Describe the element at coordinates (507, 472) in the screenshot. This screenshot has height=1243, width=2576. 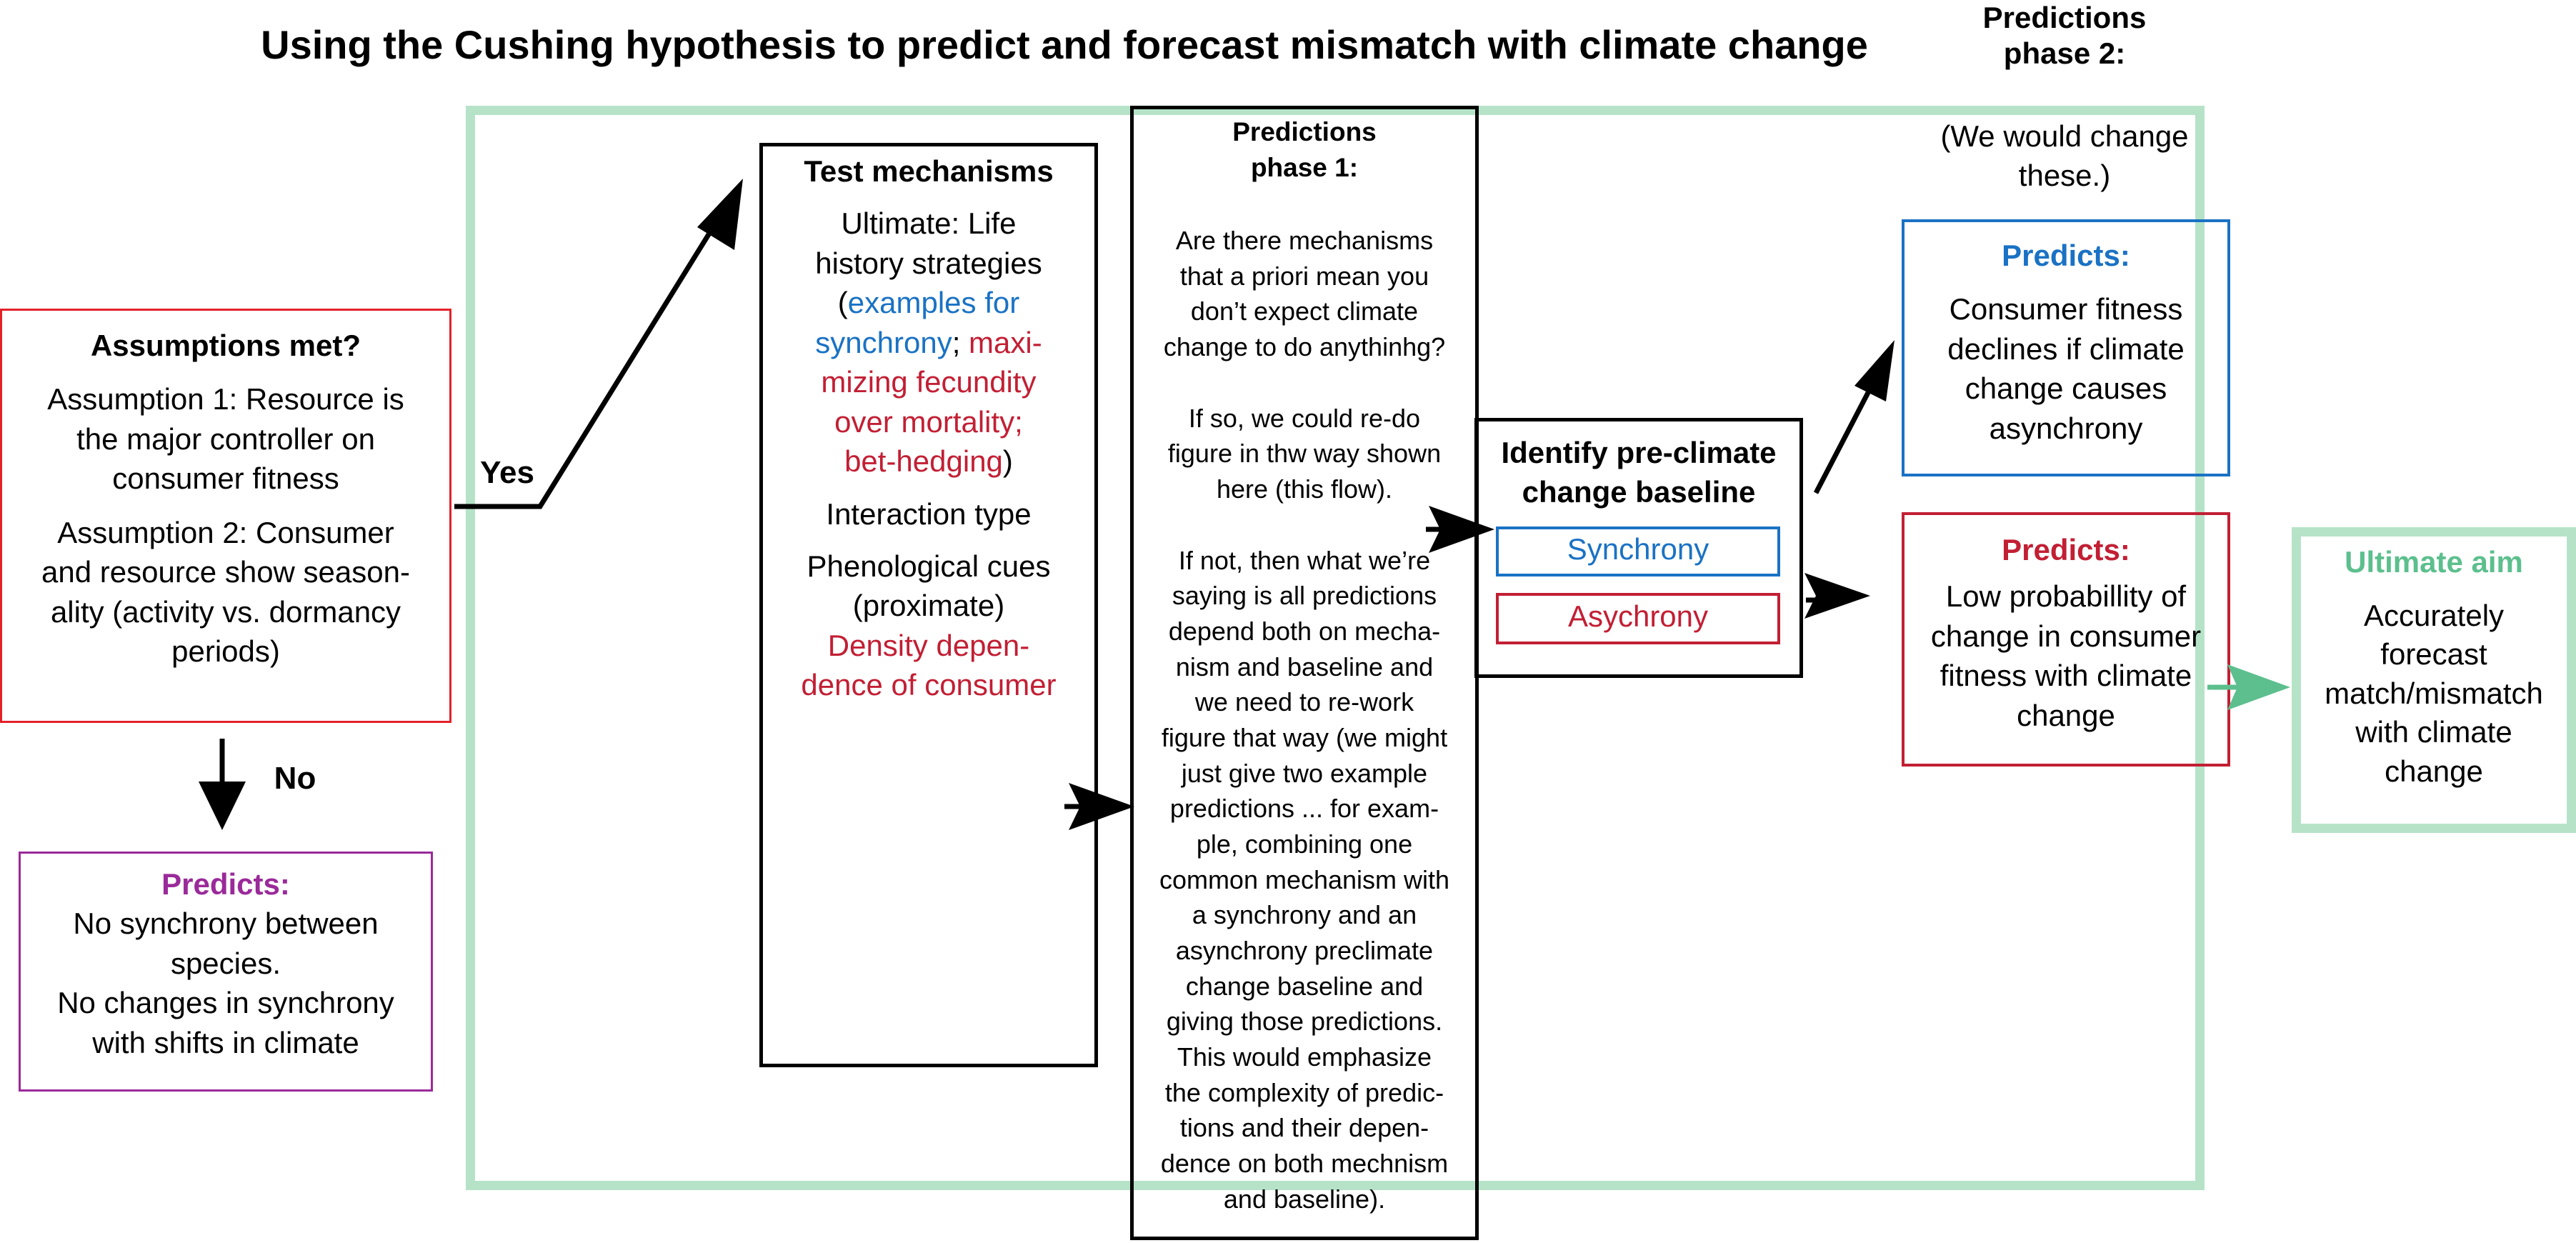
I see `yes-label: Yes` at that location.